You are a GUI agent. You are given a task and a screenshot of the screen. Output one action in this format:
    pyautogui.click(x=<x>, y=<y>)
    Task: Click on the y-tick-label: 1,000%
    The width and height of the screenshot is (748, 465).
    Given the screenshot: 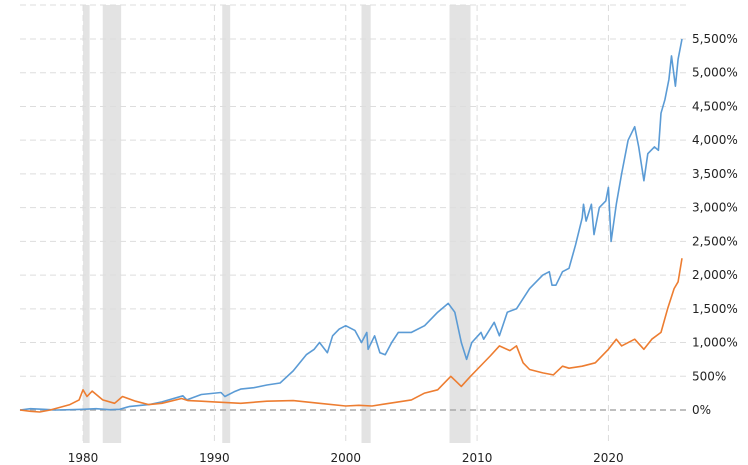 What is the action you would take?
    pyautogui.click(x=715, y=343)
    